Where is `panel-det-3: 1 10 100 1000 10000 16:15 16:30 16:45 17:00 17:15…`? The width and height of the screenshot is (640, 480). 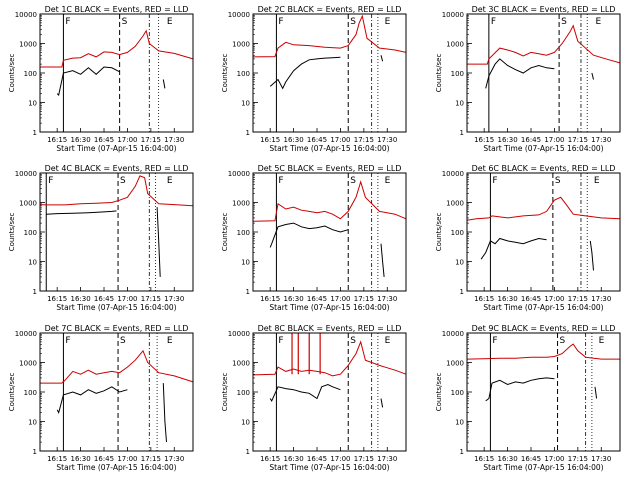 panel-det-3: 1 10 100 1000 10000 16:15 16:30 16:45 17:00 17:15… is located at coordinates (528, 79).